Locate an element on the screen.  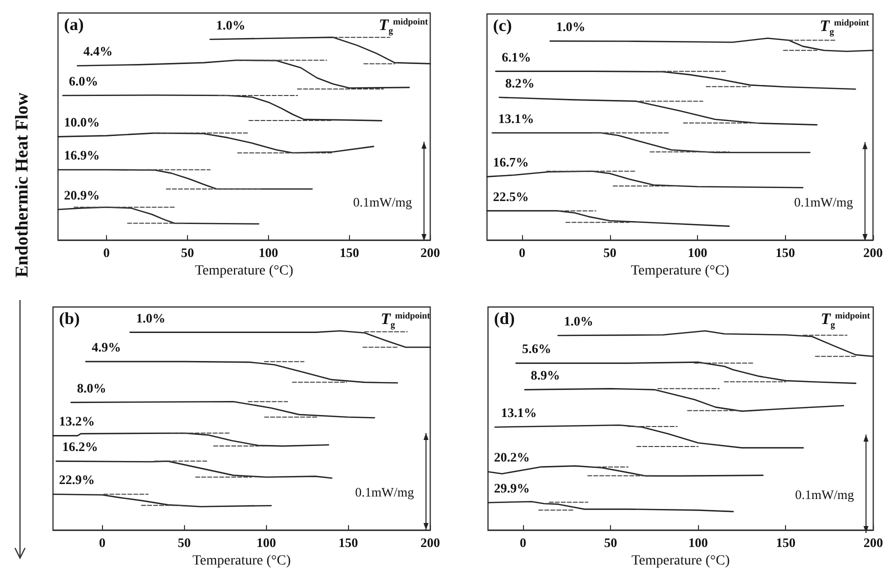
series-label: 8.0% is located at coordinates (91, 388).